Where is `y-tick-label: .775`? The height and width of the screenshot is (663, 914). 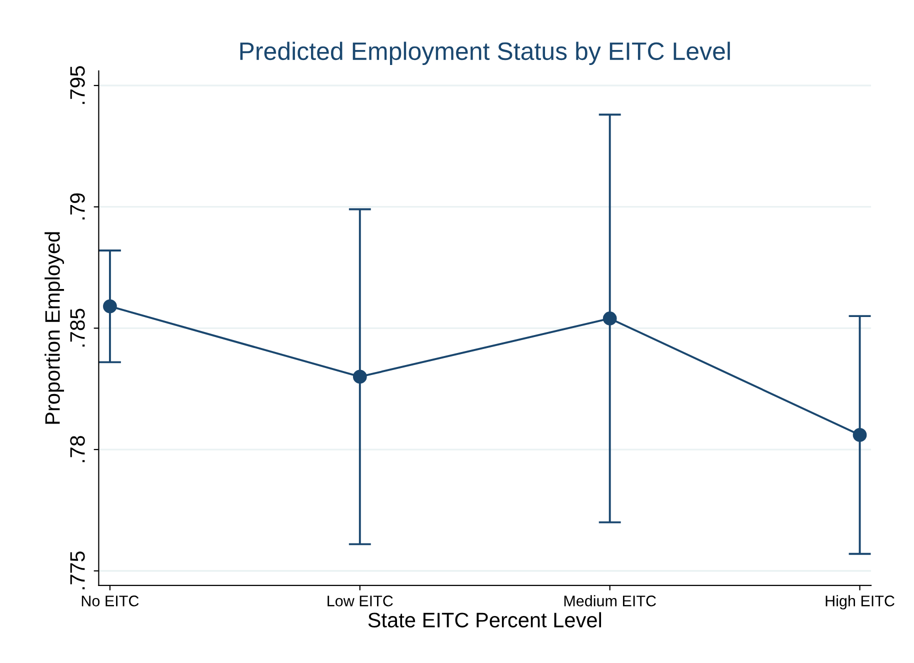 y-tick-label: .775 is located at coordinates (77, 570).